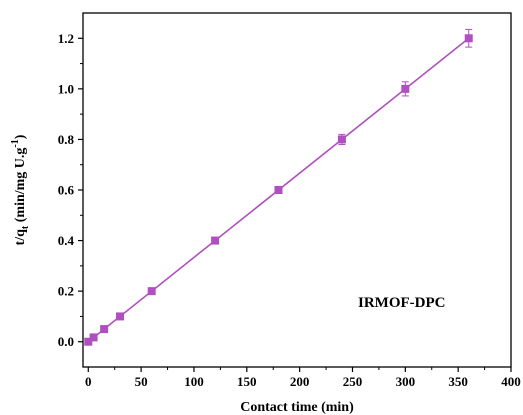 The image size is (523, 415). Describe the element at coordinates (300, 381) in the screenshot. I see `x-tick-label: 200` at that location.